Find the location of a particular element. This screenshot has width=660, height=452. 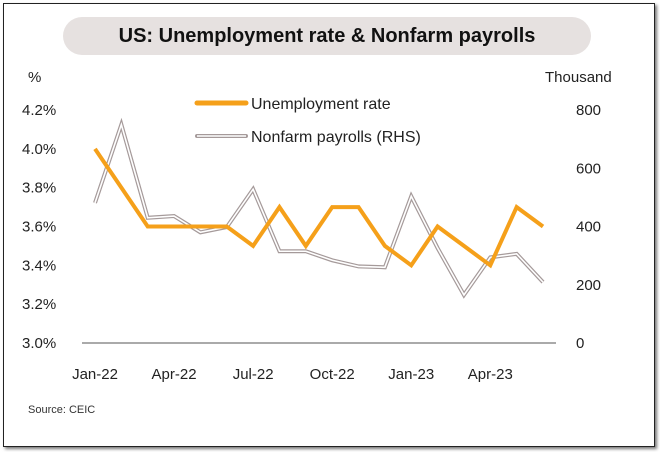

right-tick-label: 200 is located at coordinates (588, 285).